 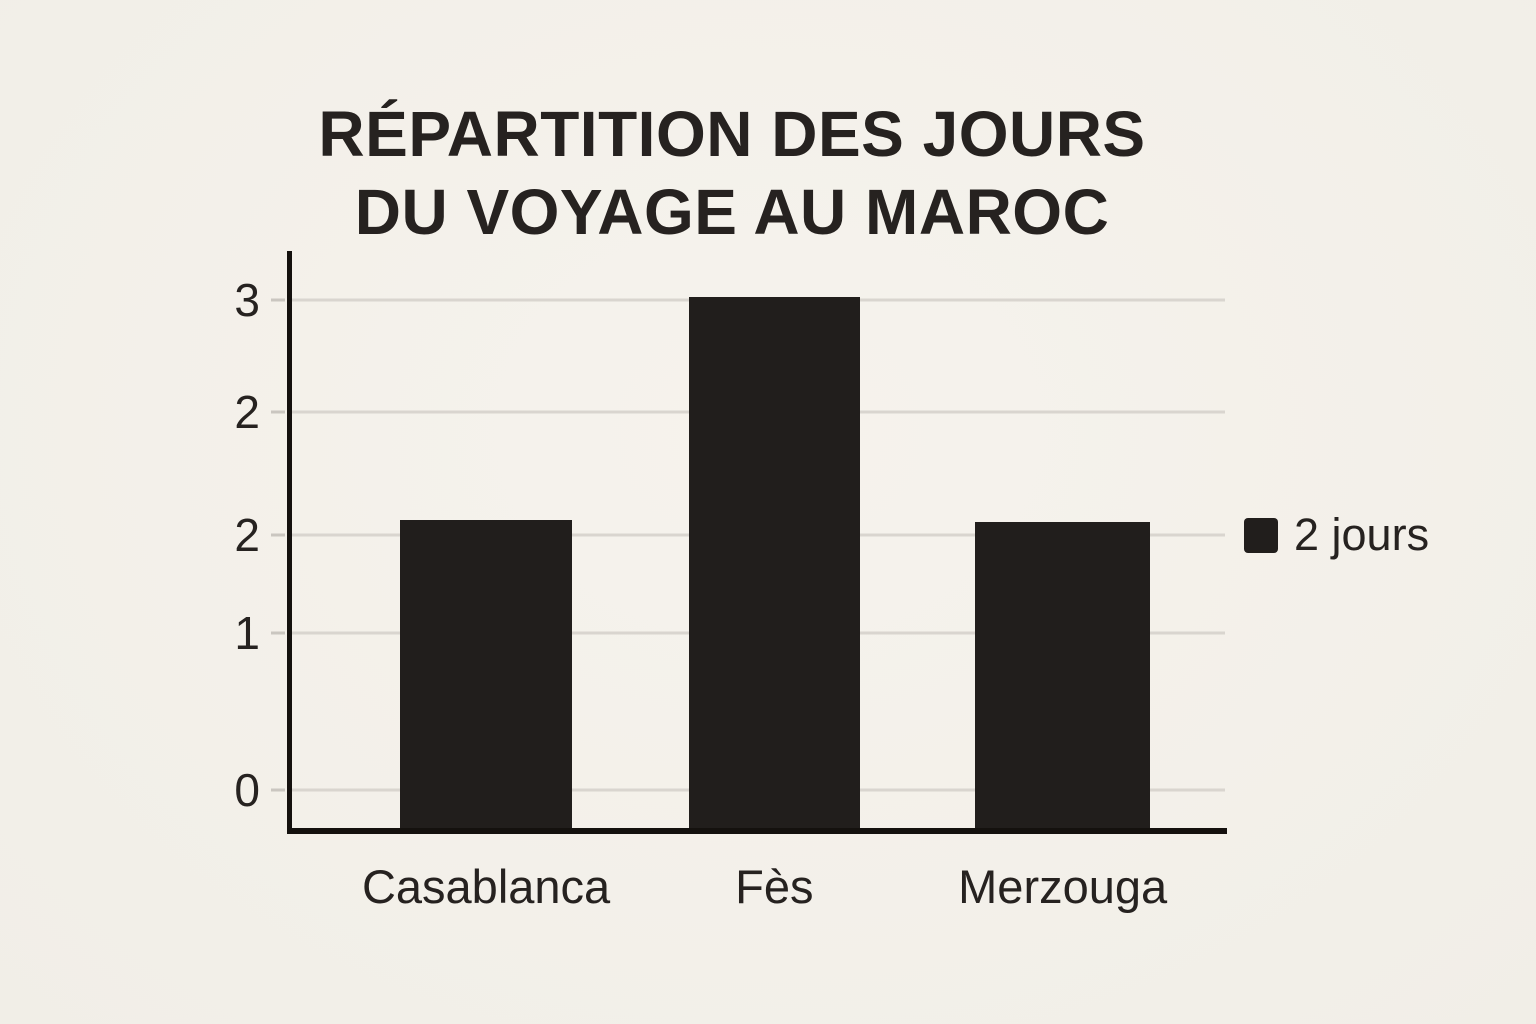 I want to click on y-tick-label-3: 1, so click(x=247, y=632).